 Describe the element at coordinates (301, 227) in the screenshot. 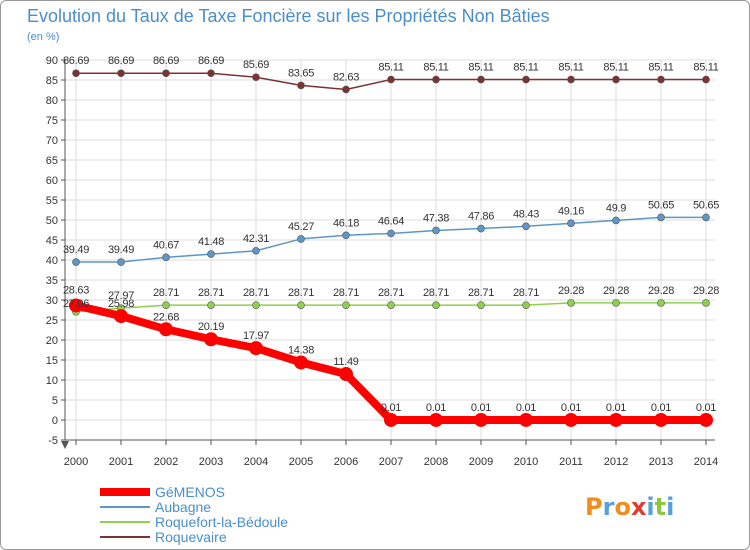

I see `data-label: 45.27` at that location.